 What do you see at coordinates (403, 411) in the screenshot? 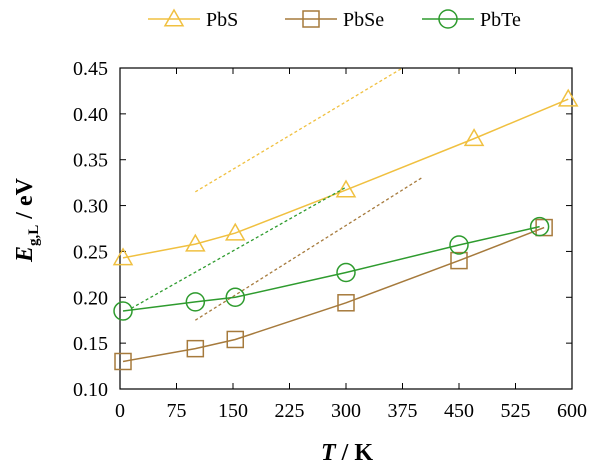
I see `x-tick-label: 375` at bounding box center [403, 411].